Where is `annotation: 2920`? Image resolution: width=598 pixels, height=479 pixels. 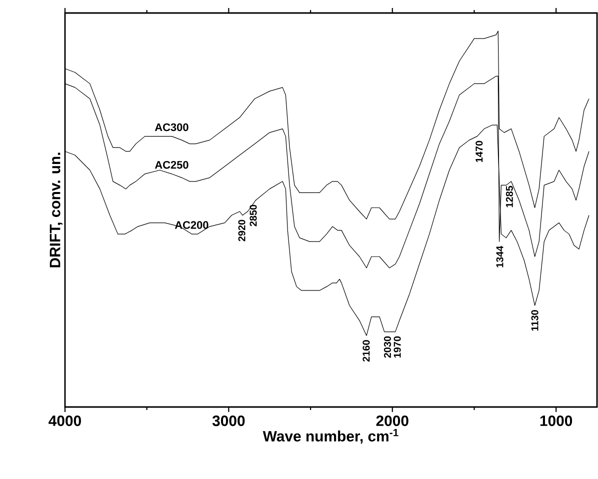
annotation: 2920 is located at coordinates (242, 231).